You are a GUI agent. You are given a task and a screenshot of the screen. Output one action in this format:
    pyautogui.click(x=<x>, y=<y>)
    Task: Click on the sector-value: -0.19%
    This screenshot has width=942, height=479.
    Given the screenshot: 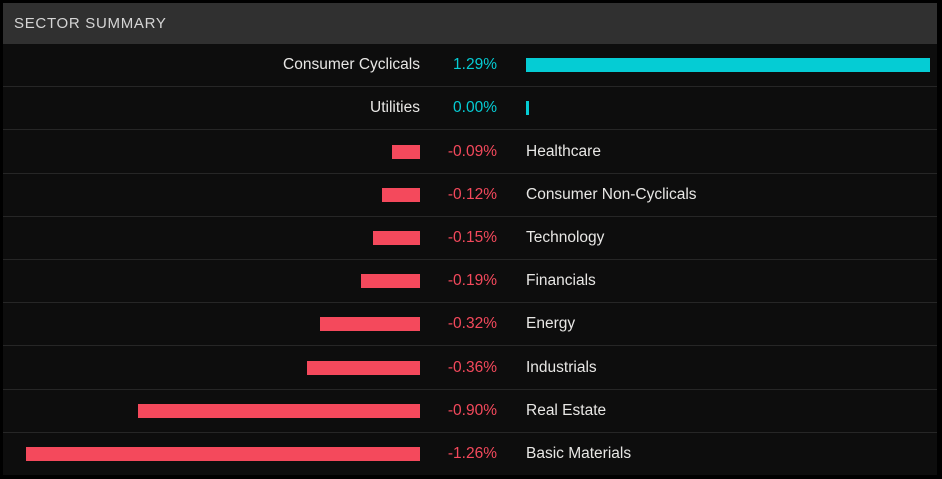 What is the action you would take?
    pyautogui.click(x=472, y=281)
    